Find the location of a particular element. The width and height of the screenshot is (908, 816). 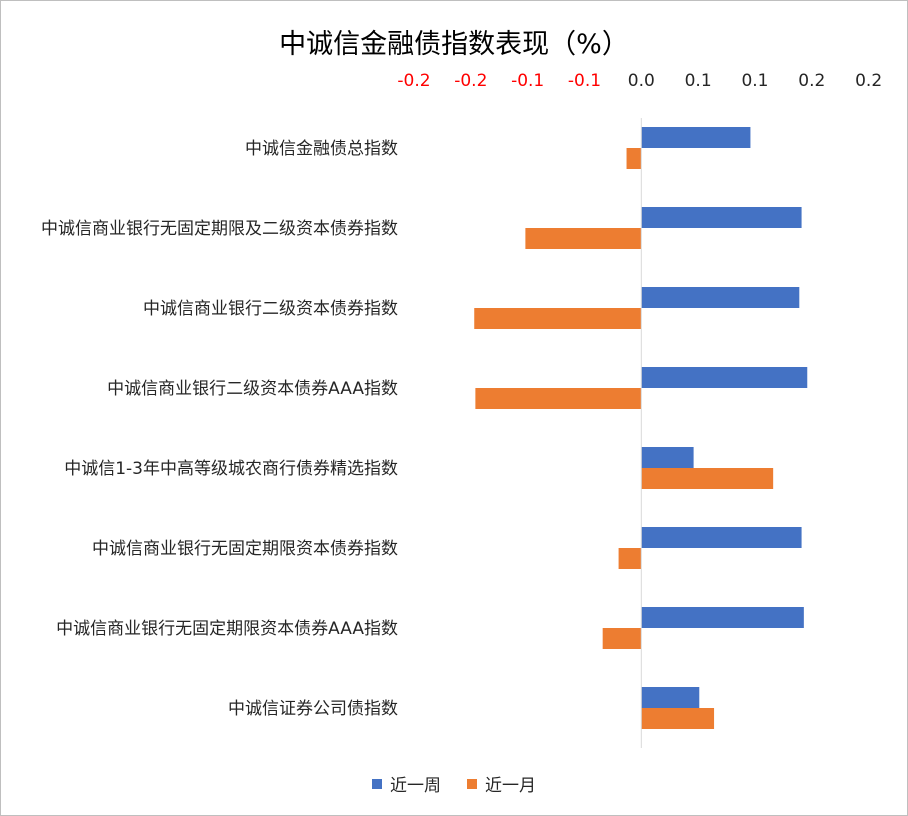

legend-swatch-week is located at coordinates (377, 783).